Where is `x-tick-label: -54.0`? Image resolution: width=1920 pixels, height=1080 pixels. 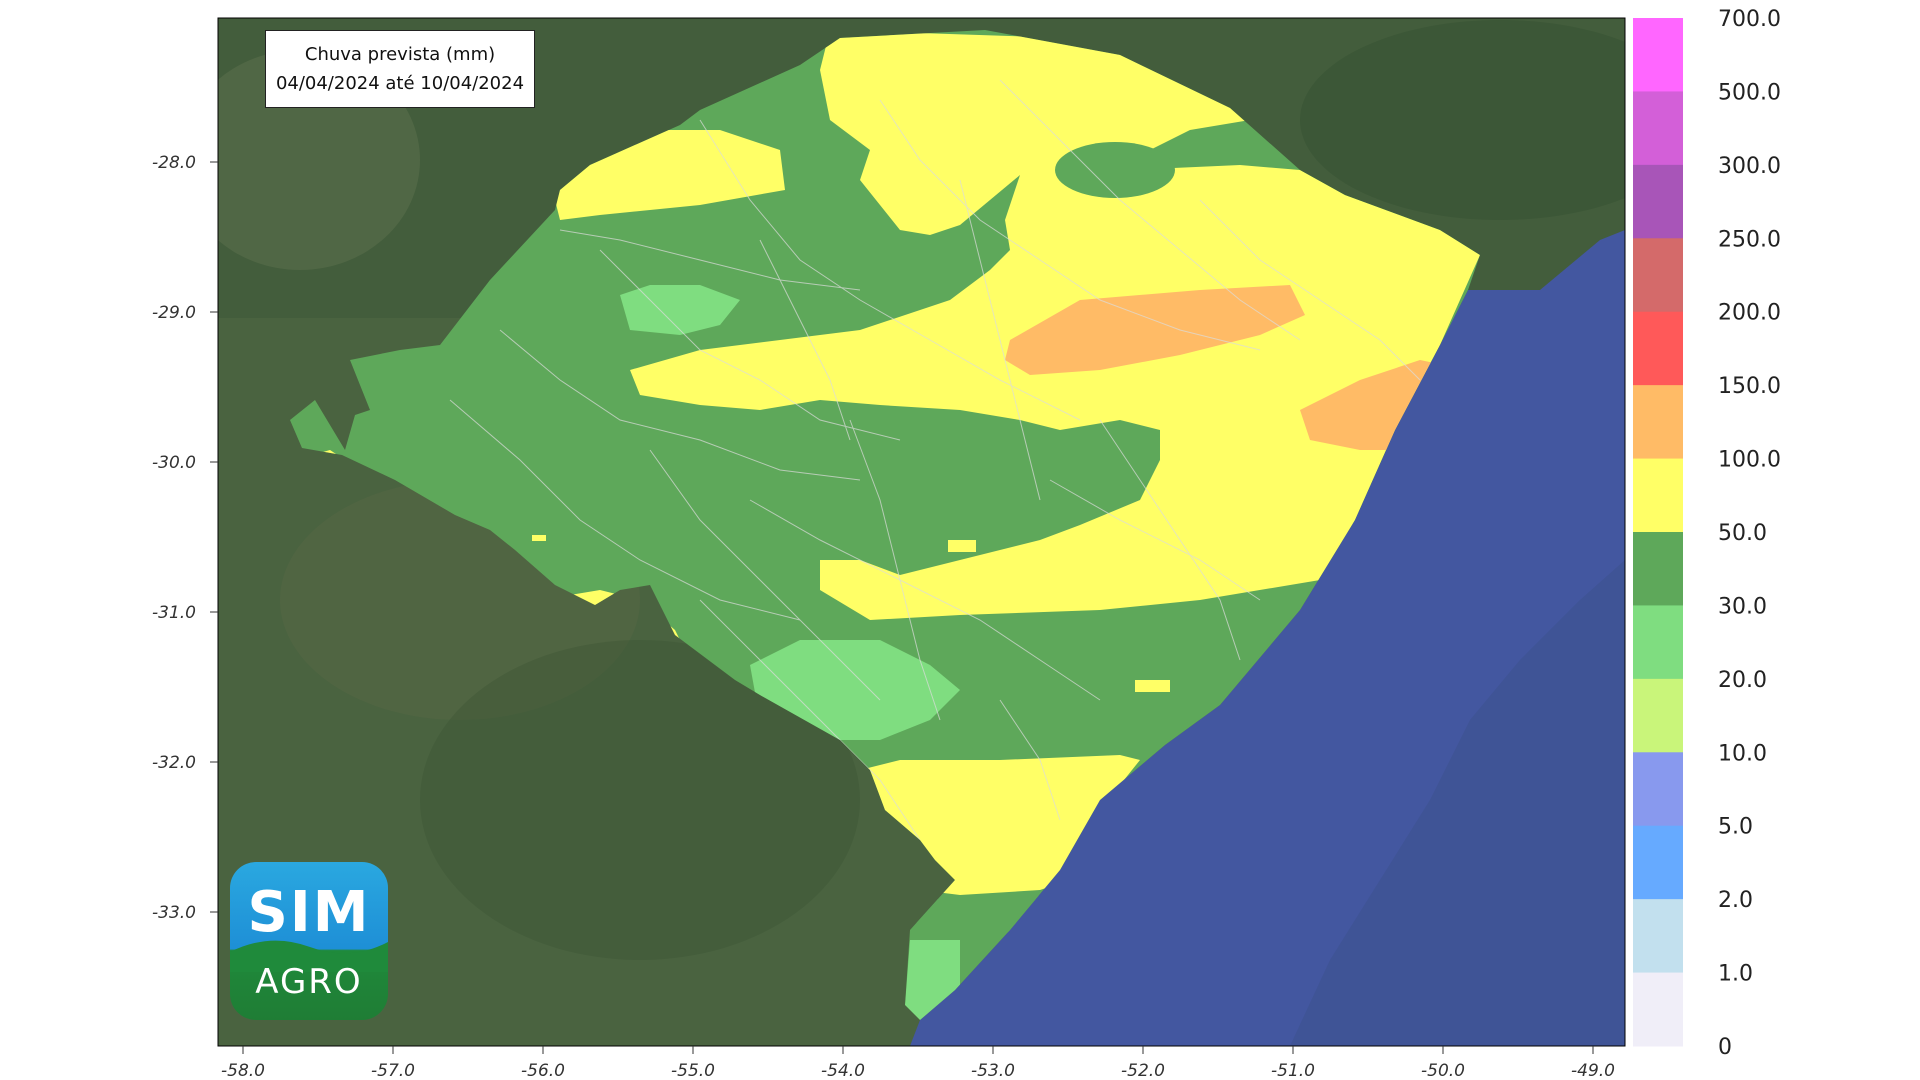
x-tick-label: -54.0 is located at coordinates (843, 1070).